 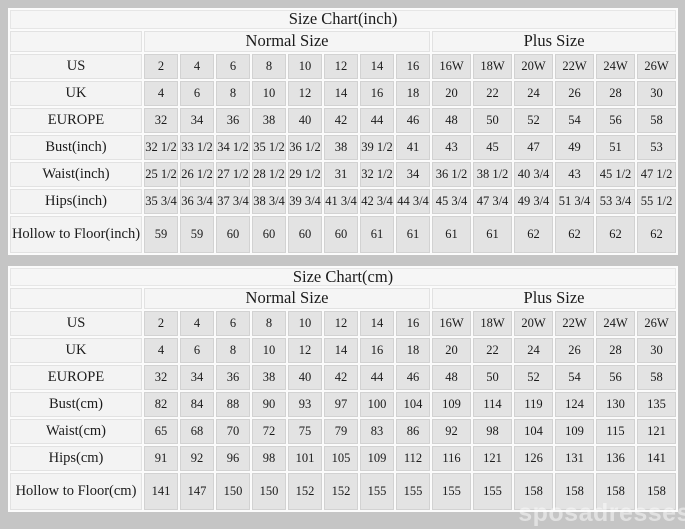 I want to click on size-cell: 70, so click(x=233, y=431).